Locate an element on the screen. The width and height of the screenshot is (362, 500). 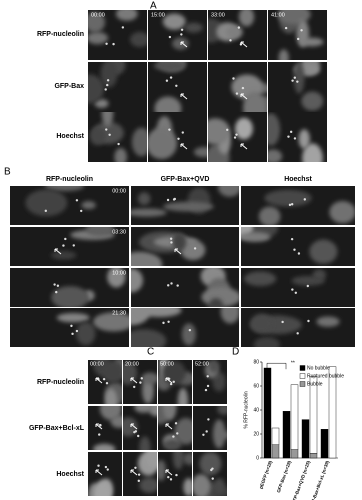
x-tick-label: GFP-Bax+QVD (n=25) is located at coordinates (301, 480).